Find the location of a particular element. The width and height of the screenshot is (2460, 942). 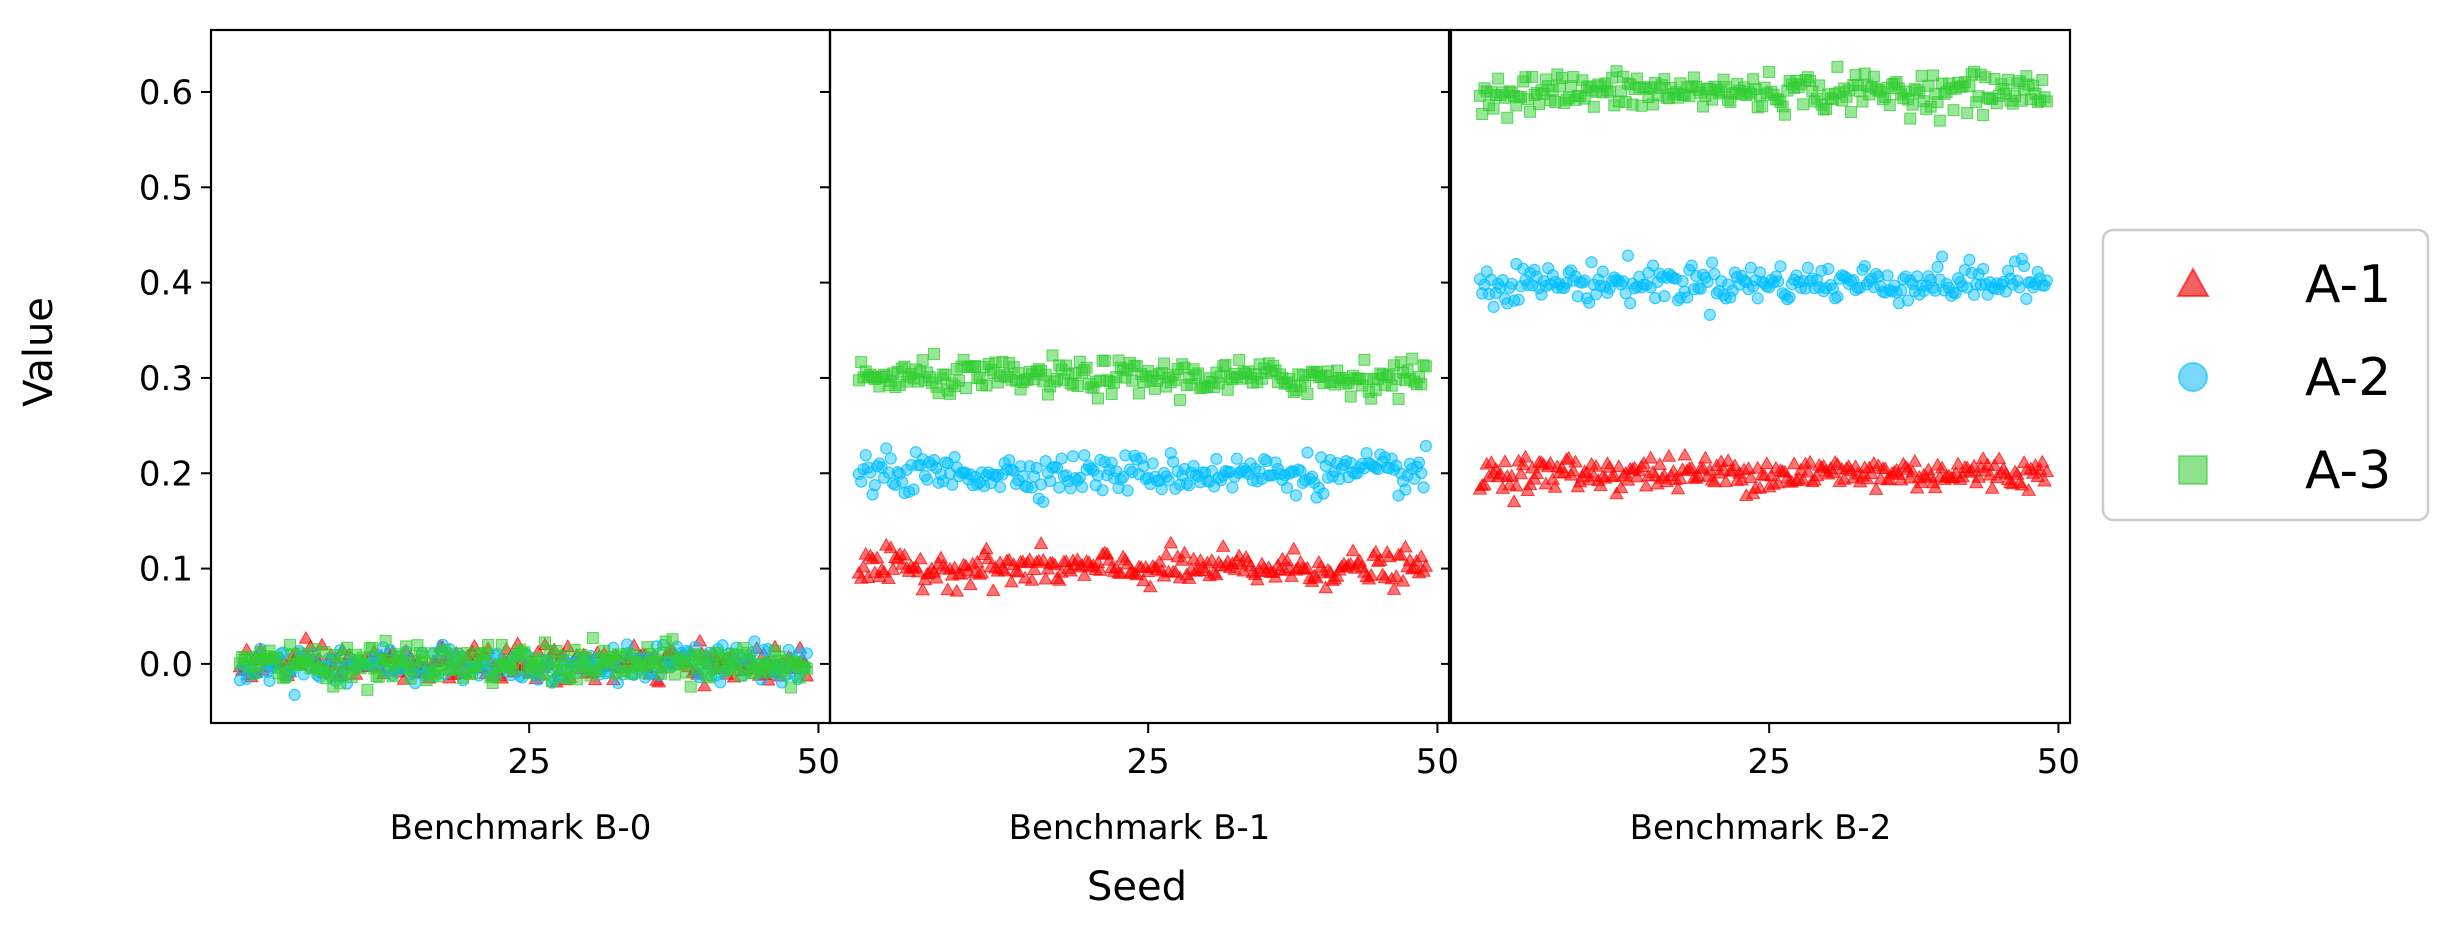

panel-title: Benchmark B-0 is located at coordinates (521, 828).